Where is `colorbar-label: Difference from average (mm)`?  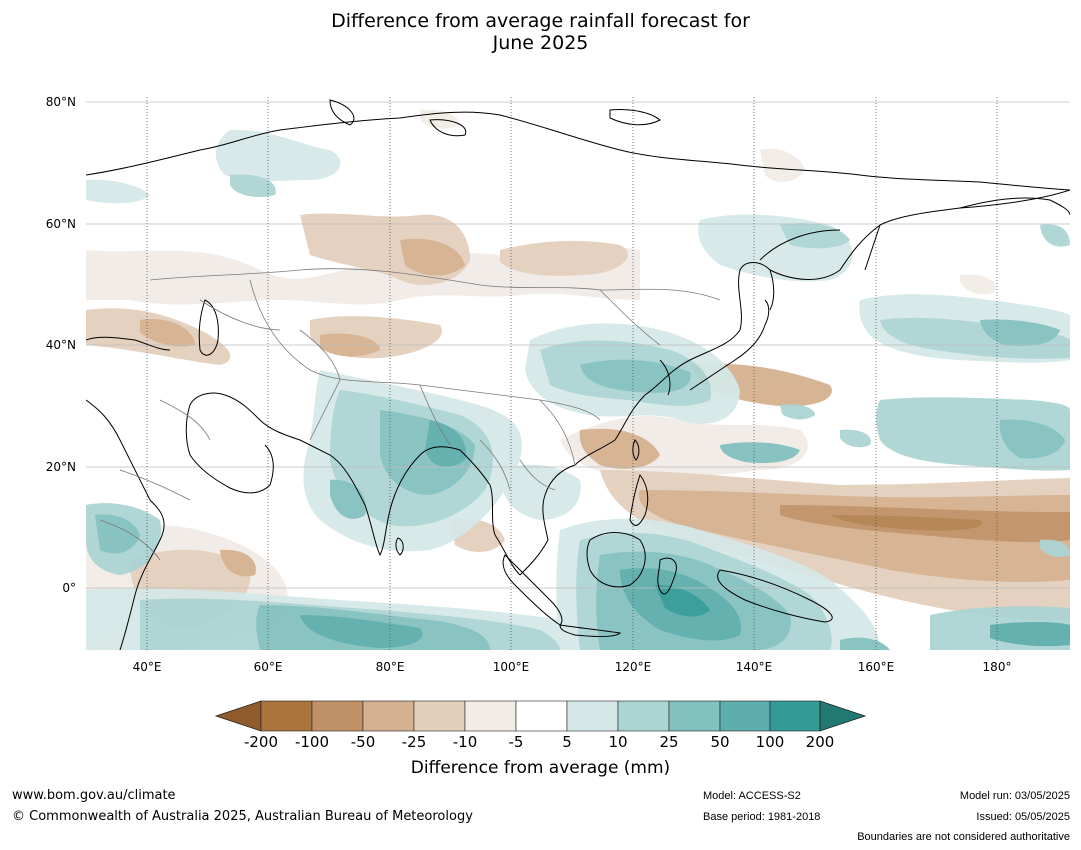 colorbar-label: Difference from average (mm) is located at coordinates (540, 768).